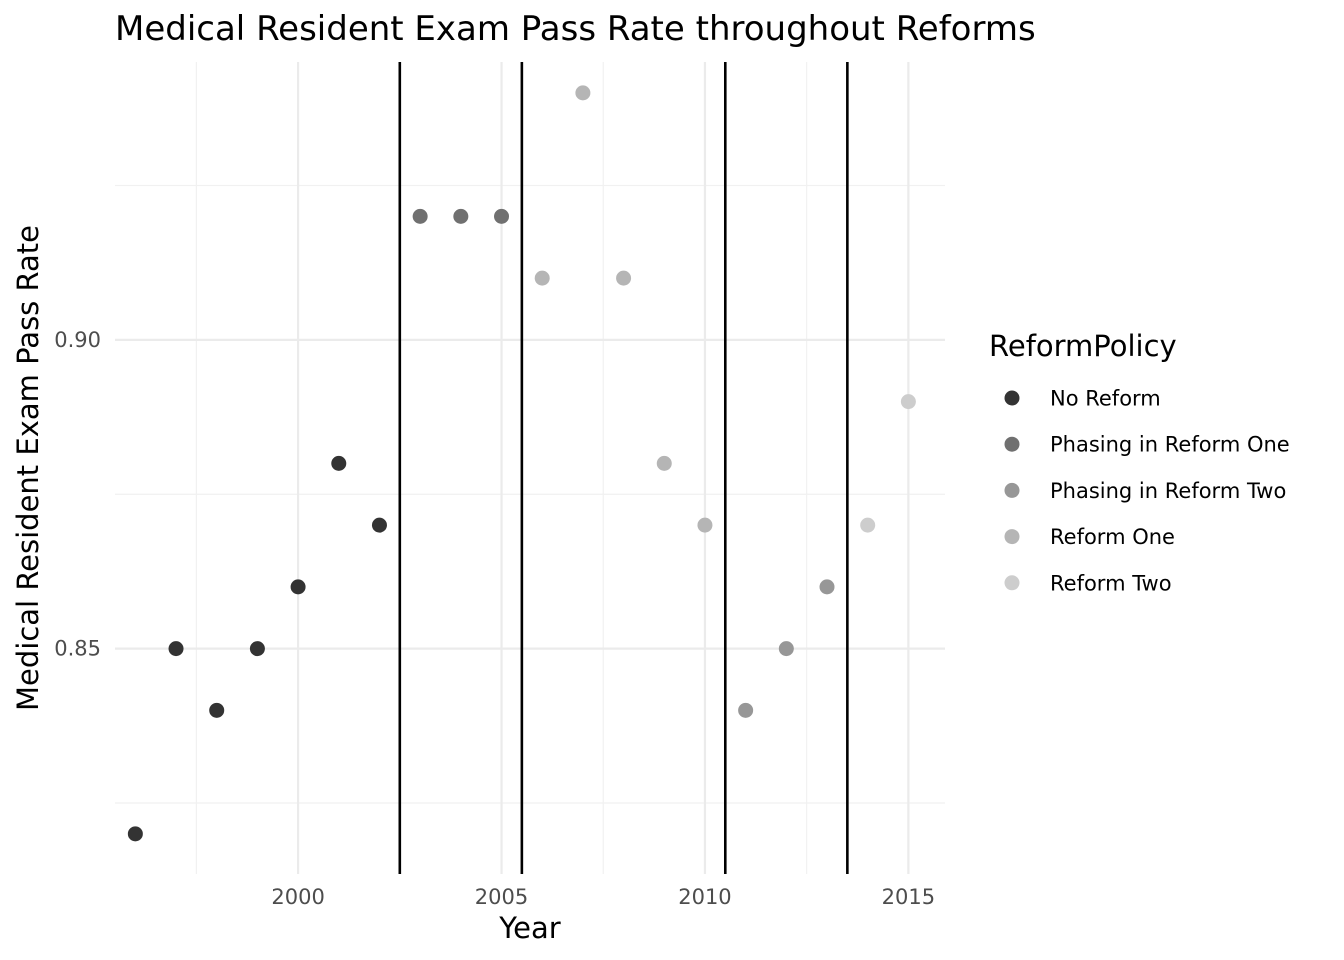  I want to click on x-tick-label: 2010, so click(704, 897).